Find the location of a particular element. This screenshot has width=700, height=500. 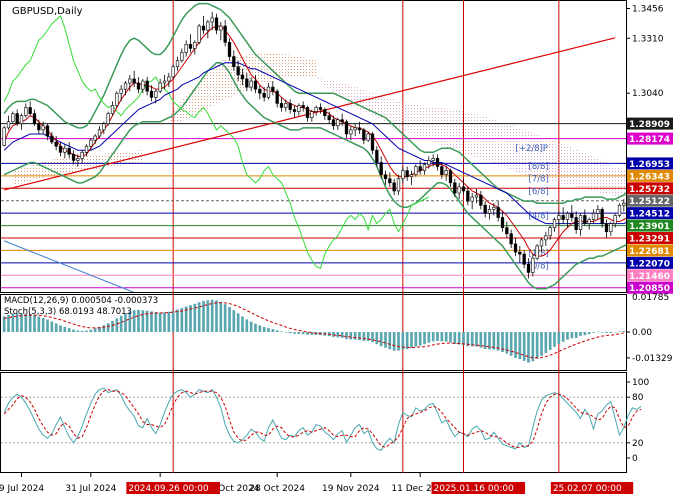

x-label-0: 9 Jul 2024 is located at coordinates (22, 489).